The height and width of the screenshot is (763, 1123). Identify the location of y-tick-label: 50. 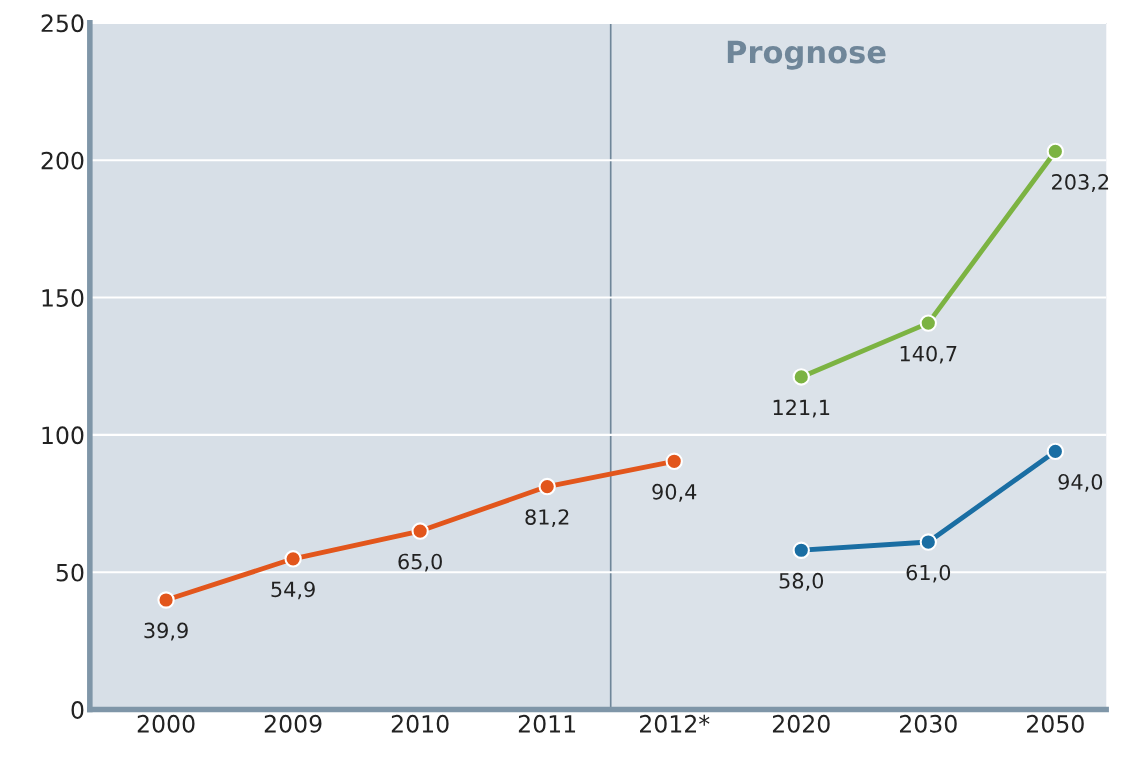
(70, 572).